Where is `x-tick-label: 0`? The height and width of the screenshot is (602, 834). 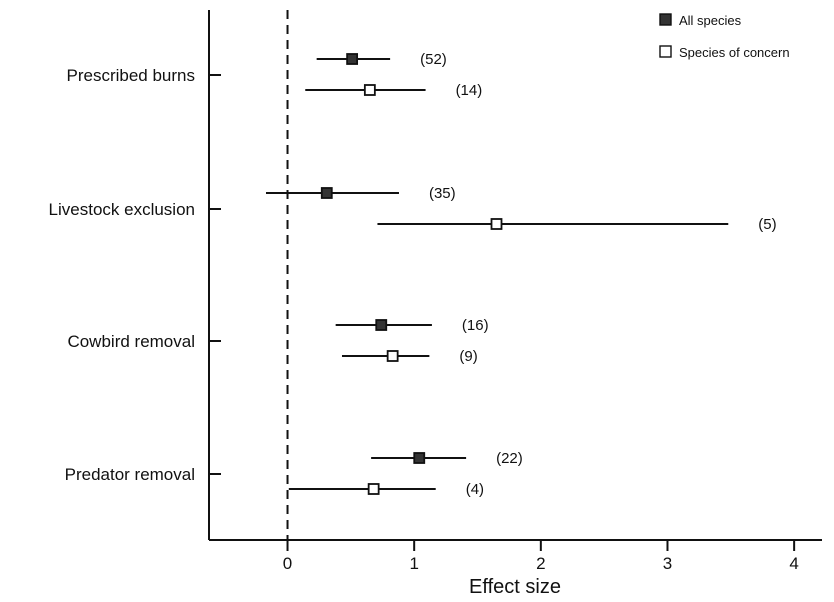
x-tick-label: 0 is located at coordinates (287, 563).